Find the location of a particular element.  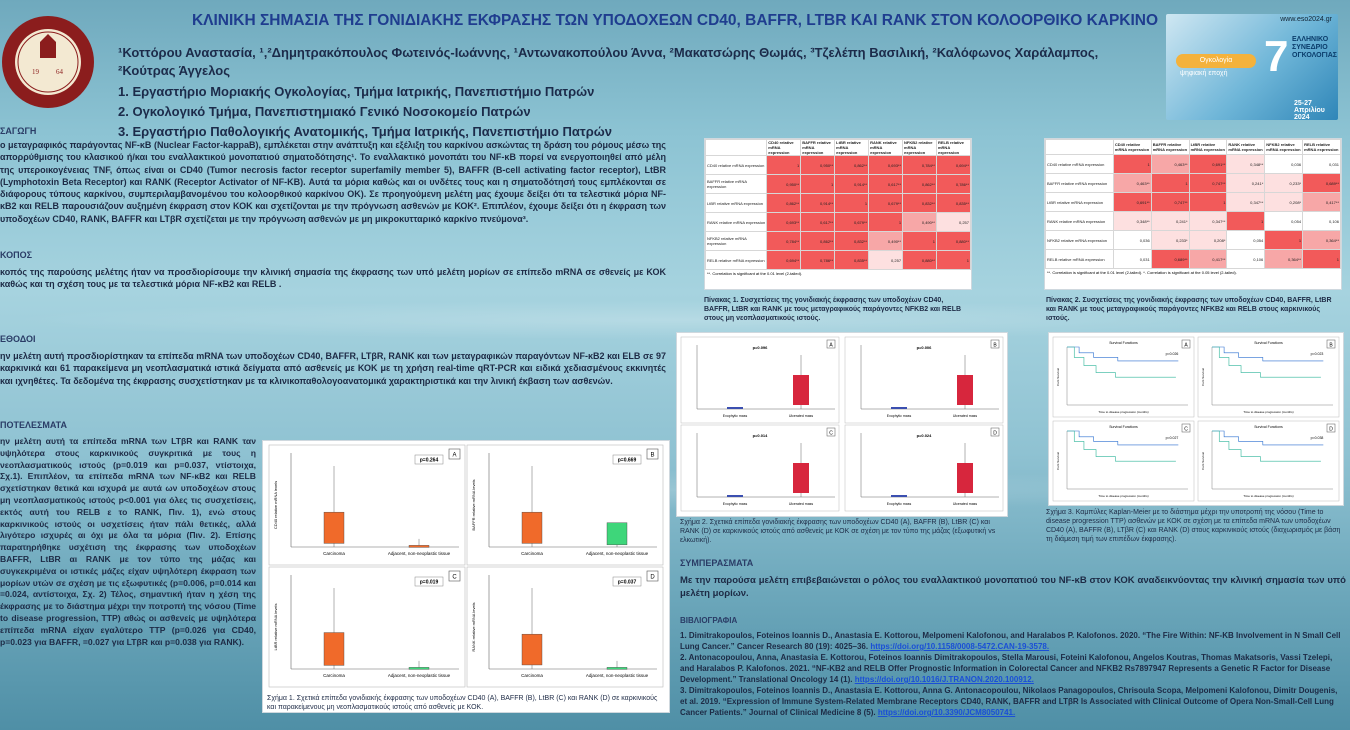

km-curve-low is located at coordinates (1266, 362).